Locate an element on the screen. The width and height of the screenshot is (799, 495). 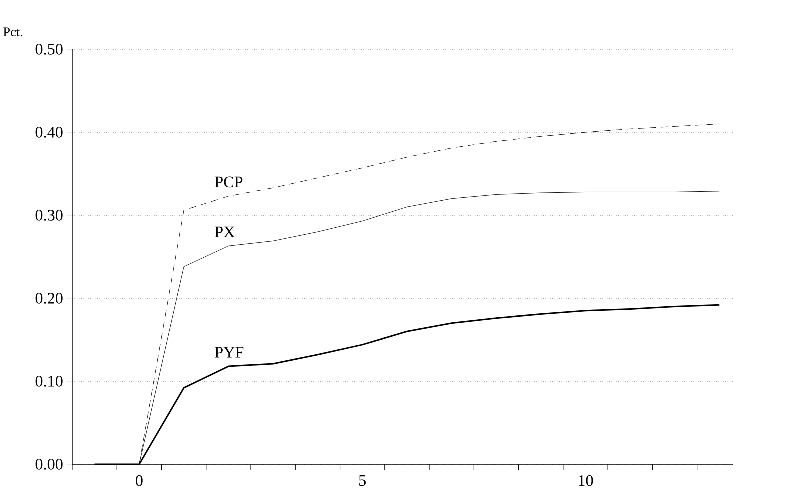
y-tick-label: 0.50 is located at coordinates (49, 49).